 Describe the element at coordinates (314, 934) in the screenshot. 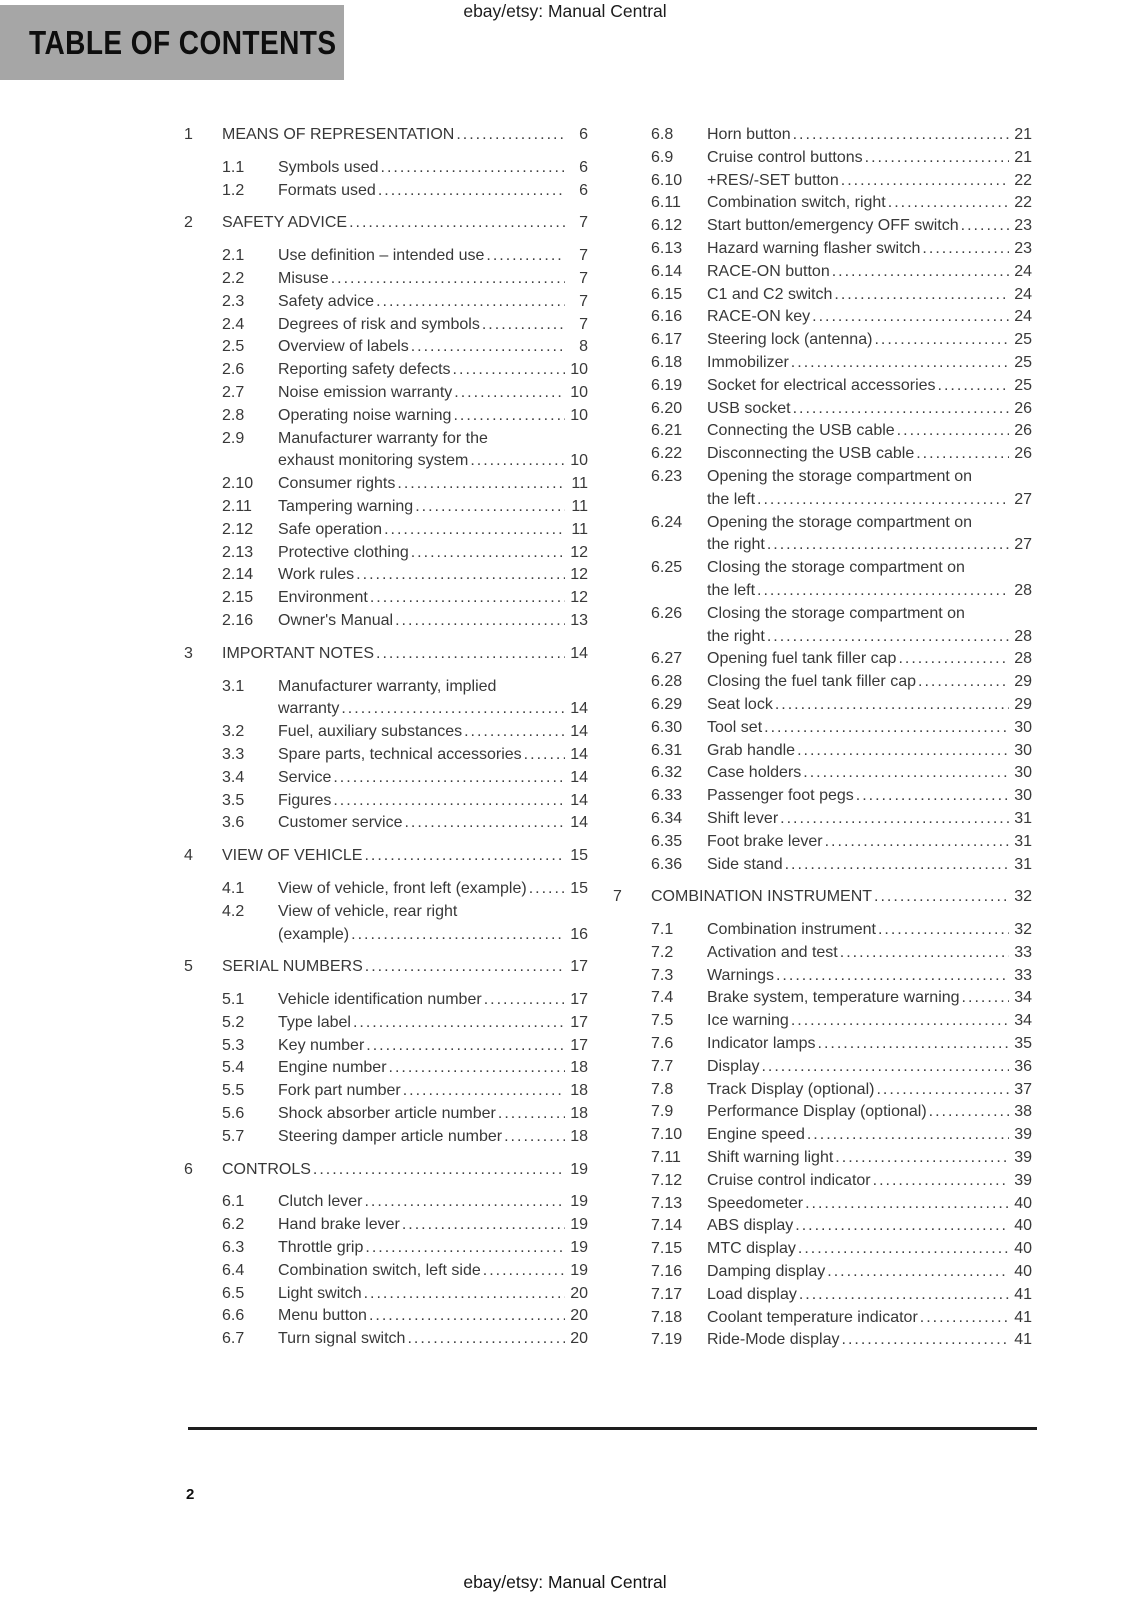

I see `toc-entry-title: (example)` at that location.